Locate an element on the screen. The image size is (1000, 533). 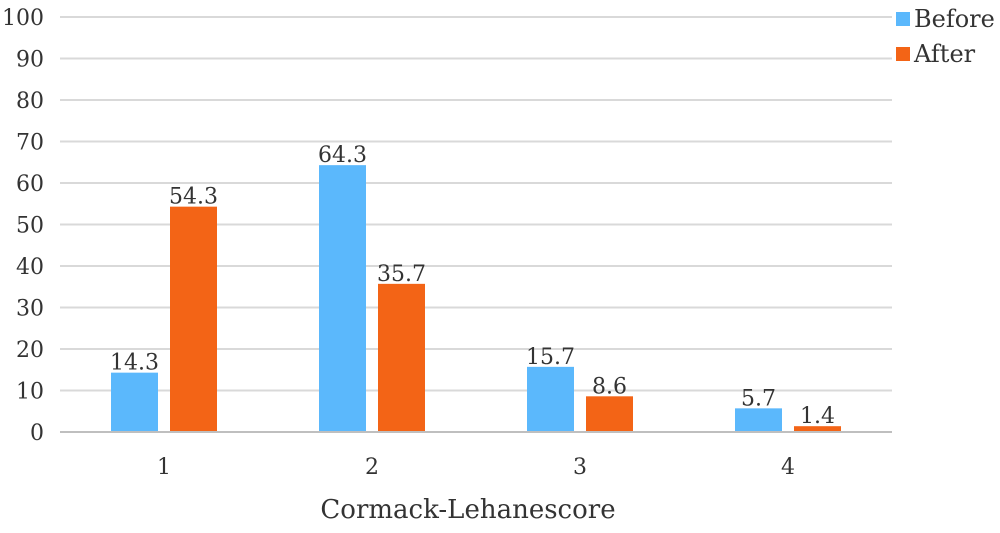
legend-label-after: After is located at coordinates (944, 54).